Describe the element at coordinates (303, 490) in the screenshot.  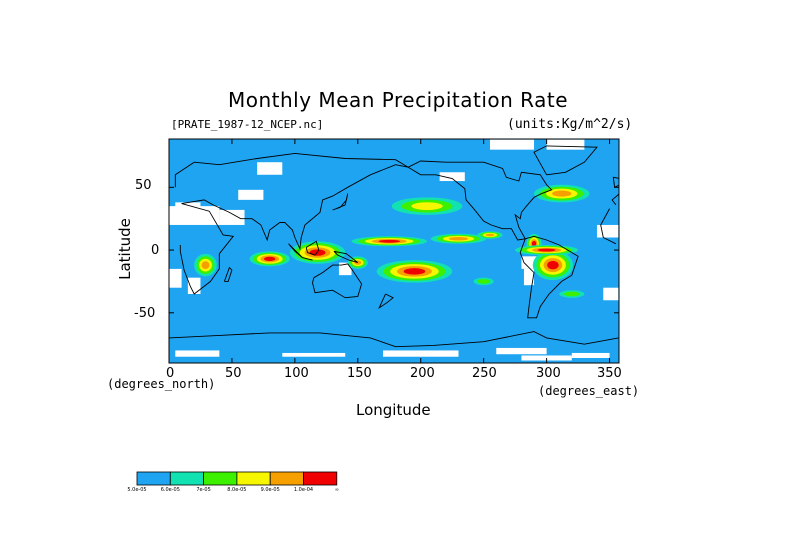
I see `colorbar-label: 1.0e-04` at that location.